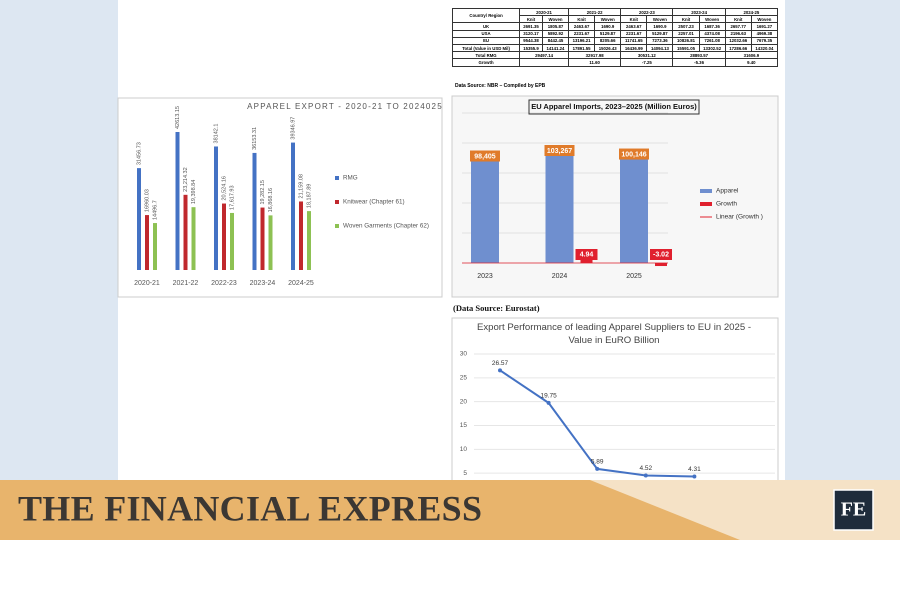  I want to click on chart-title: APPAREL EXPORT - 2020-21 TO 2024025, so click(345, 106).